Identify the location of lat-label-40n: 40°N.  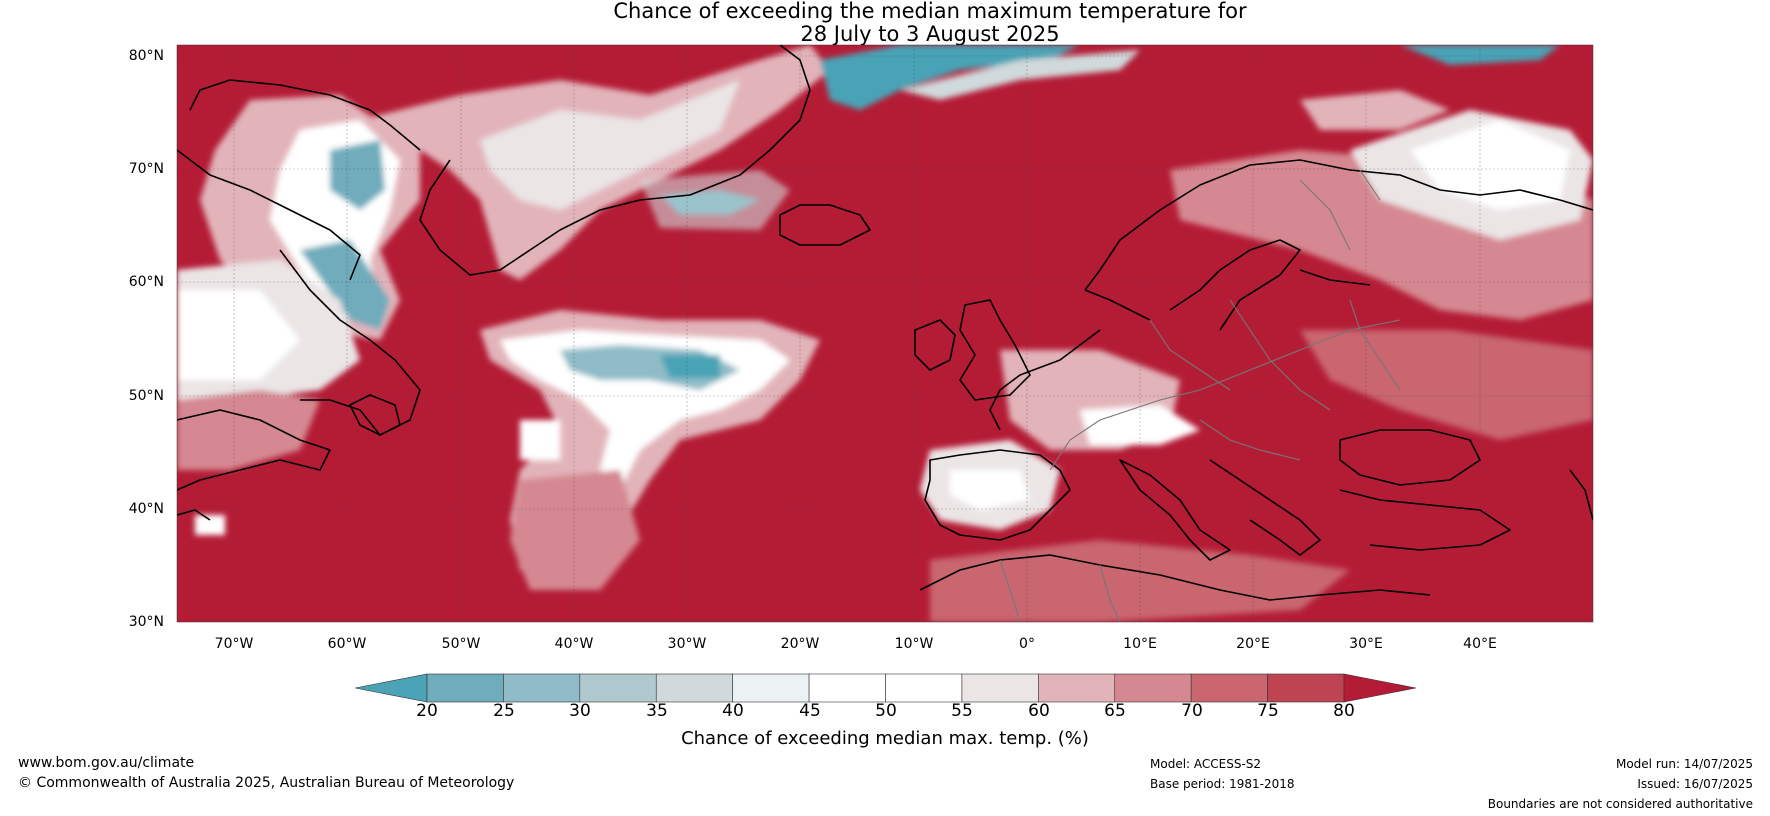
(146, 509).